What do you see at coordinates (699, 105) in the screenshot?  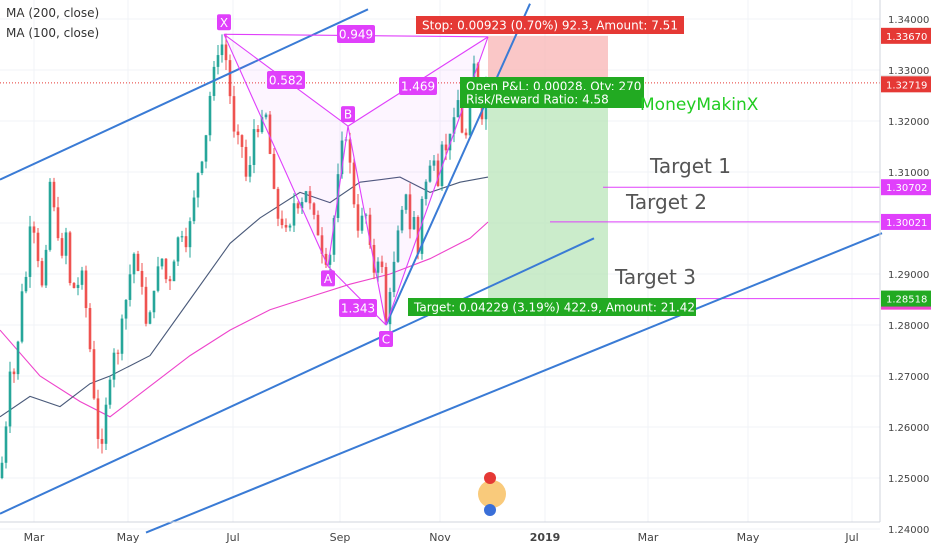 I see `brand-watermark: MoneyMakinX` at bounding box center [699, 105].